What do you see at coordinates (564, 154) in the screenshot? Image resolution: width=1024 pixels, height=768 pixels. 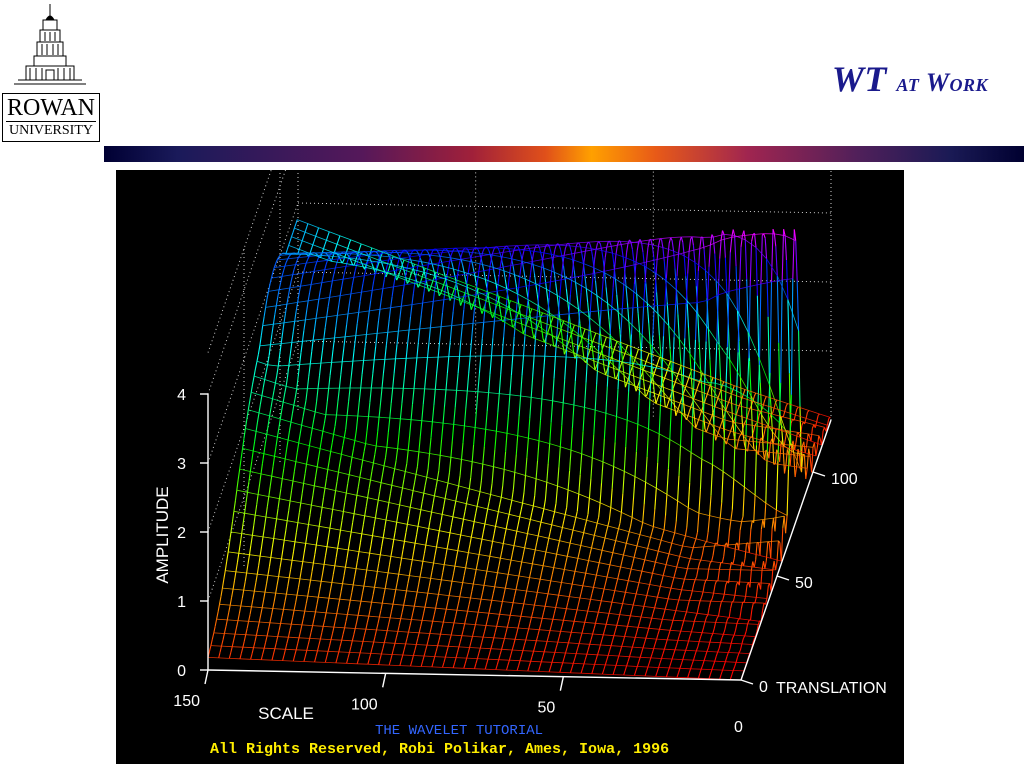 I see `header-gradient-bar` at bounding box center [564, 154].